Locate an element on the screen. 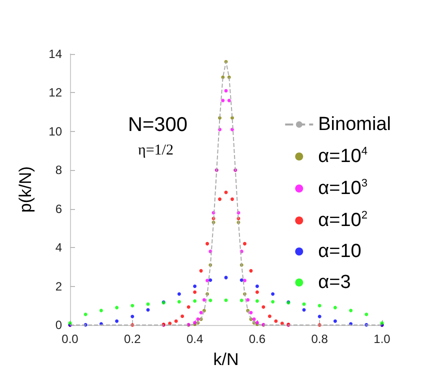 This screenshot has width=436, height=391. y-axis-title: p(k/N) is located at coordinates (25, 189).